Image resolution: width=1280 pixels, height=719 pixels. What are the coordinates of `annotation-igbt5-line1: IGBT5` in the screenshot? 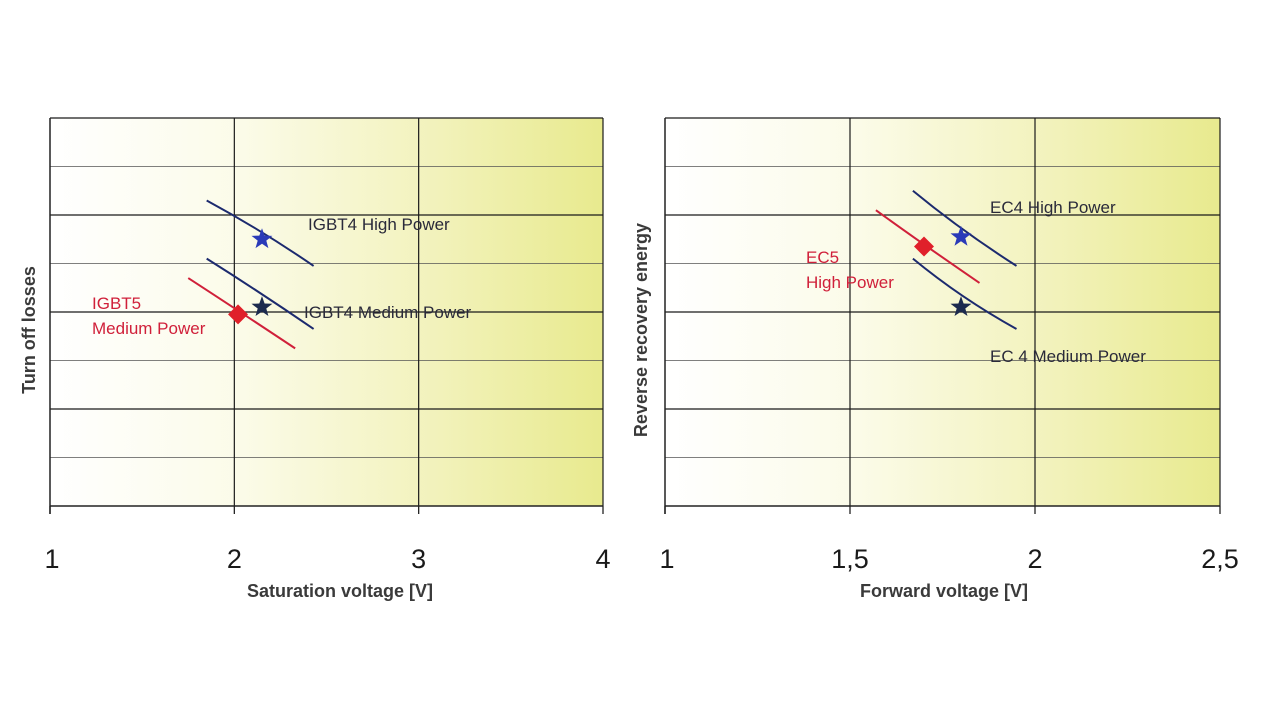 It's located at (116, 303).